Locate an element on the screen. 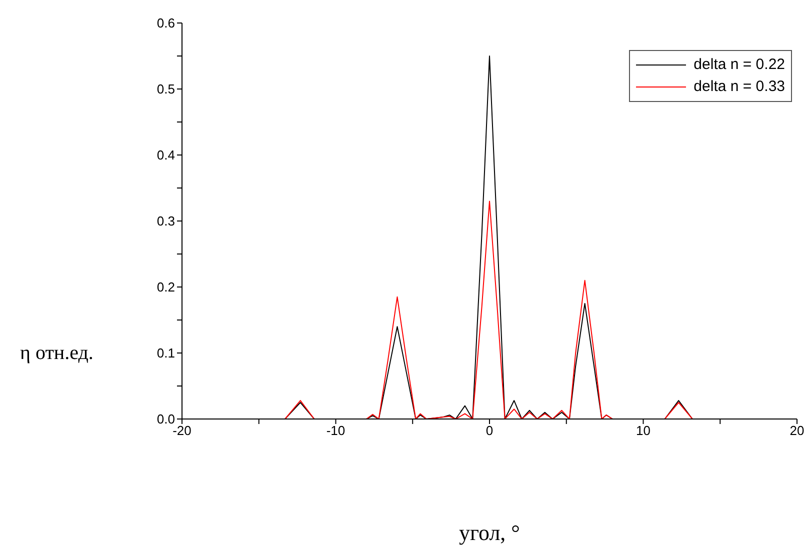  x-tick-label: -10 is located at coordinates (336, 430).